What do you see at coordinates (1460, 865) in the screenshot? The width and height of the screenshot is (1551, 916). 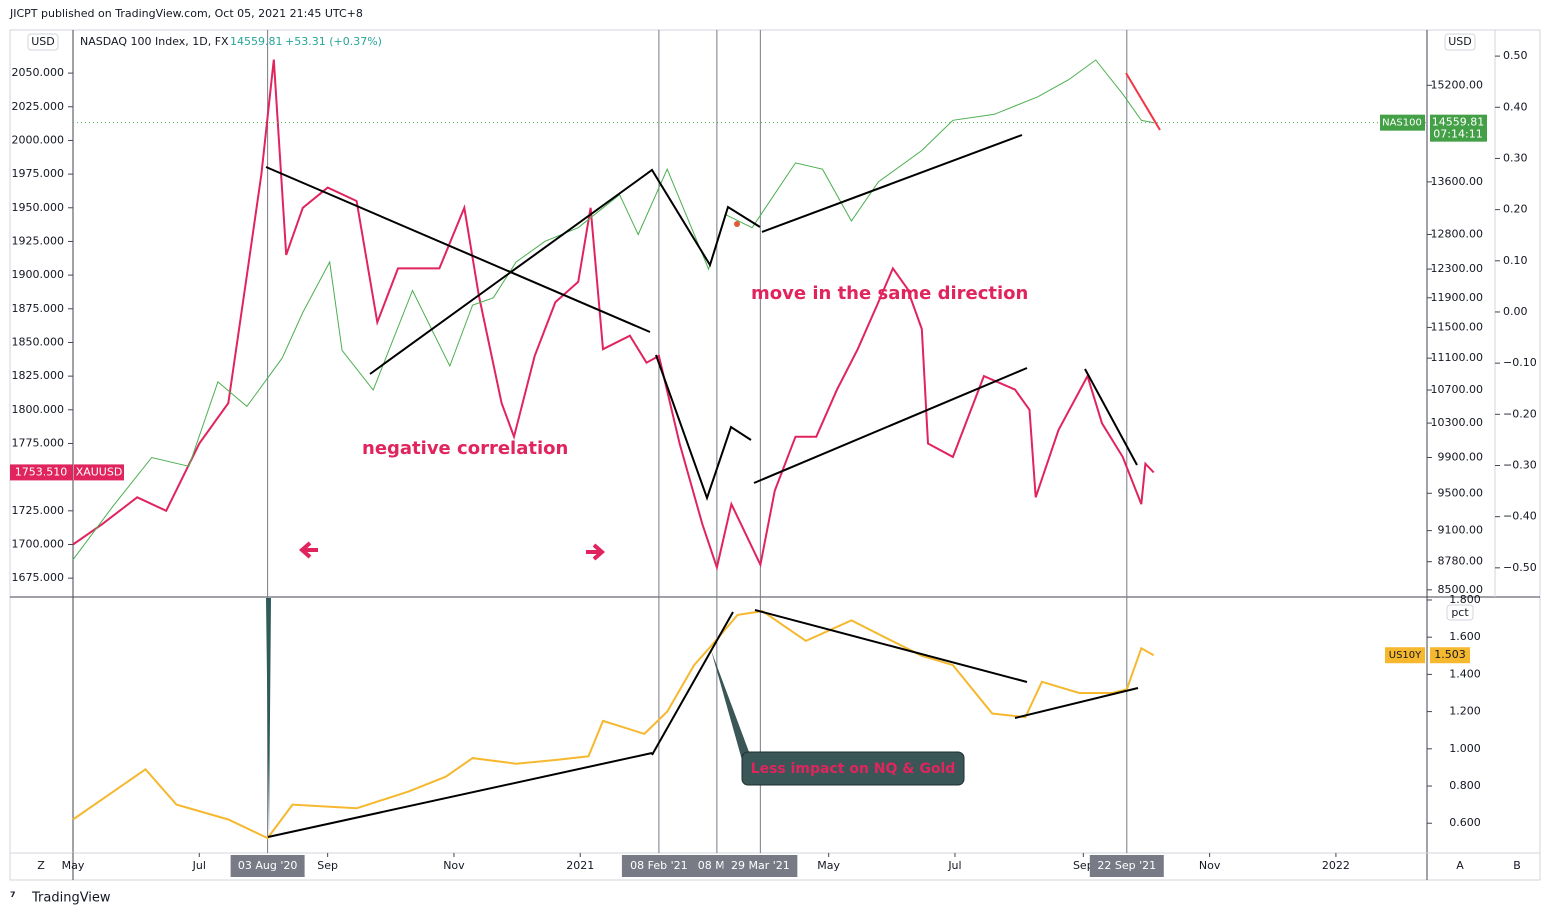 I see `button: A` at bounding box center [1460, 865].